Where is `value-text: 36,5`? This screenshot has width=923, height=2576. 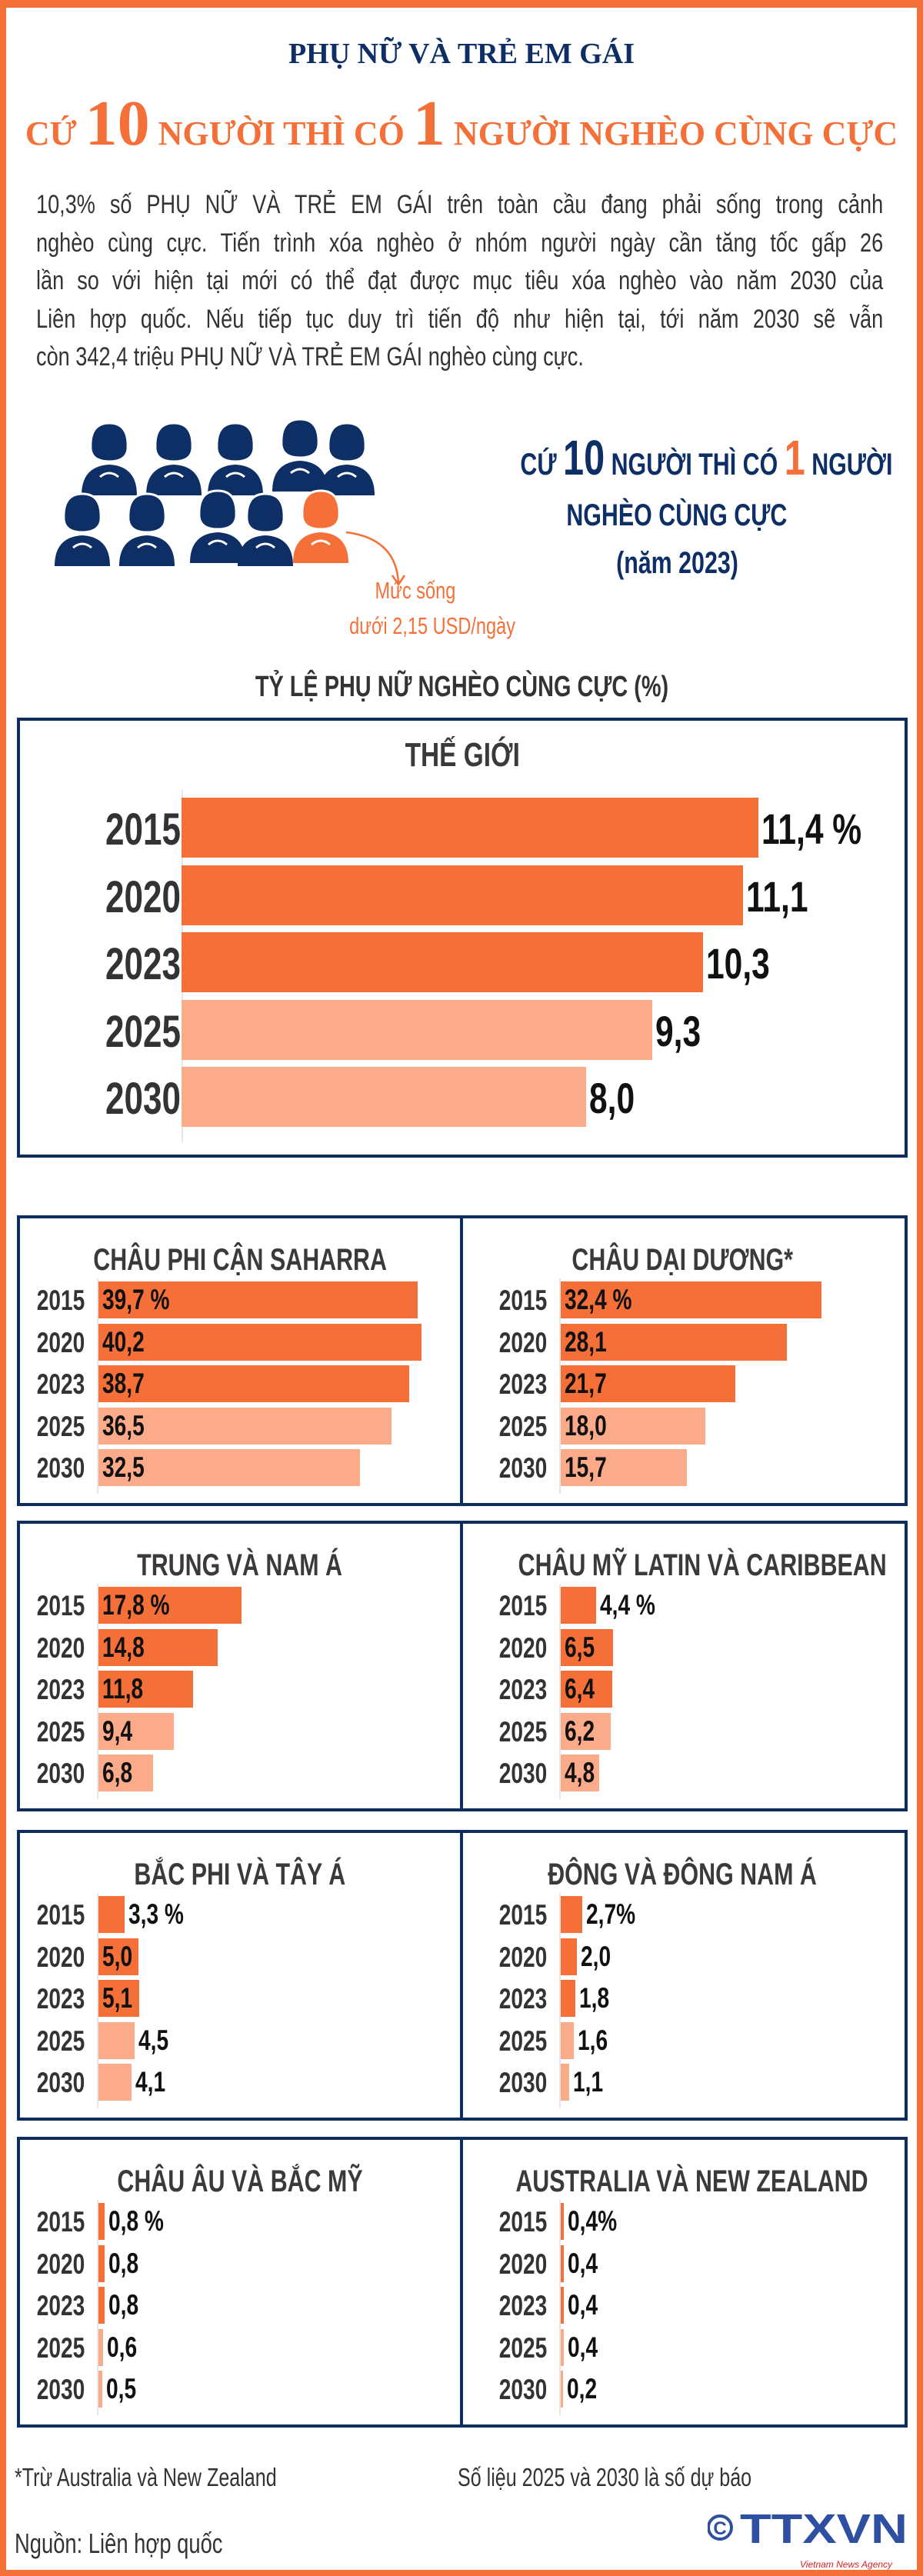
value-text: 36,5 is located at coordinates (123, 1425).